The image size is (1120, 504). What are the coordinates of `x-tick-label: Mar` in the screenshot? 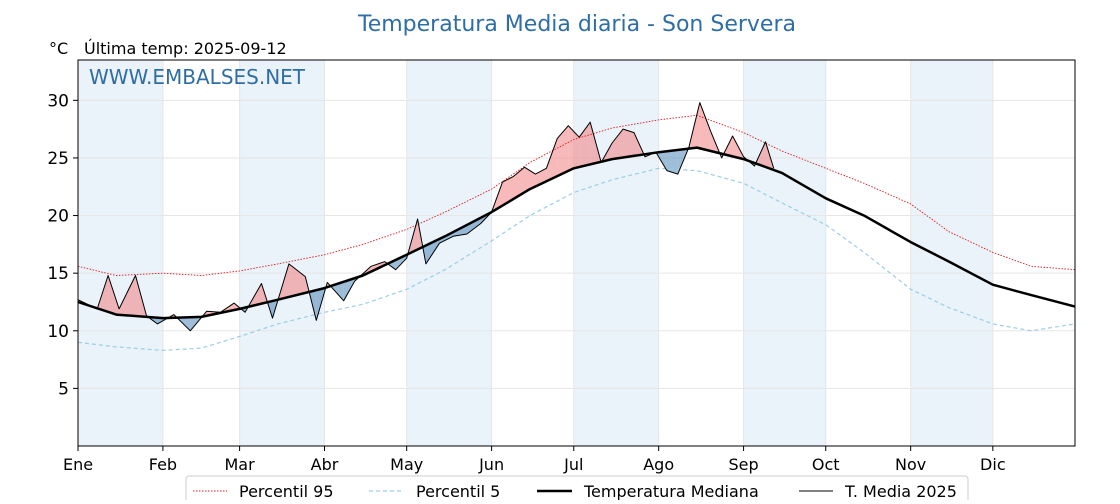 It's located at (240, 464).